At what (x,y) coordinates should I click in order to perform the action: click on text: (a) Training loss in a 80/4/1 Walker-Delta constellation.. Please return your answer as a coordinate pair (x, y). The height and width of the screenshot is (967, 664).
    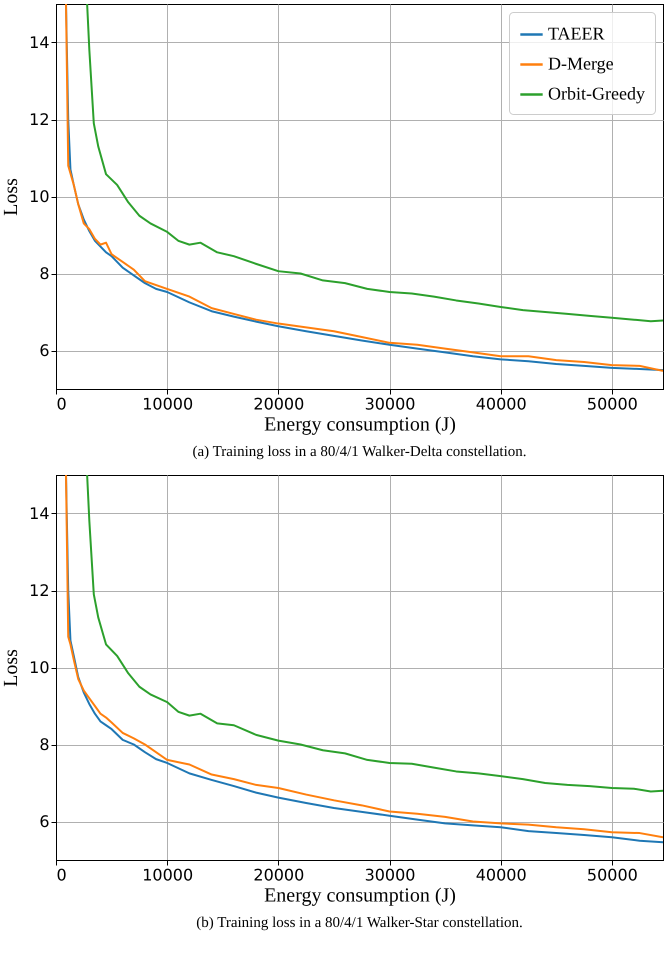
    Looking at the image, I should click on (359, 452).